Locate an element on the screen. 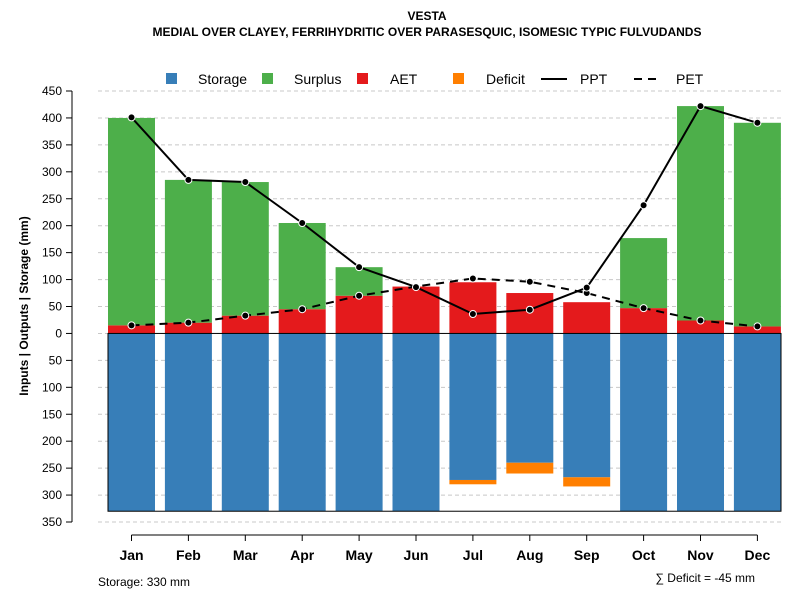 The height and width of the screenshot is (600, 800). y-tick-label: 400 is located at coordinates (52, 118).